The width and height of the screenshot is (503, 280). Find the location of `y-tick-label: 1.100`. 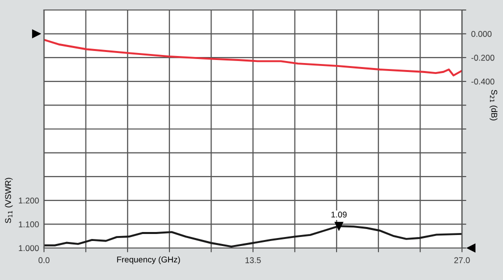

y-tick-label: 1.100 is located at coordinates (28, 224).